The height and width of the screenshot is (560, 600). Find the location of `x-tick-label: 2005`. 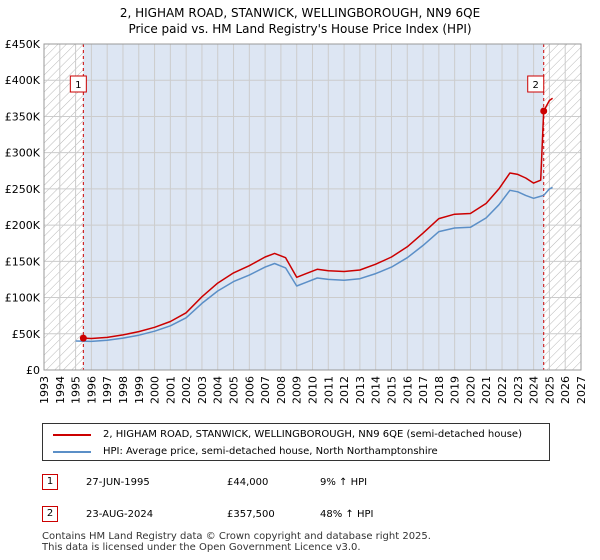

x-tick-label: 2005 is located at coordinates (234, 390).